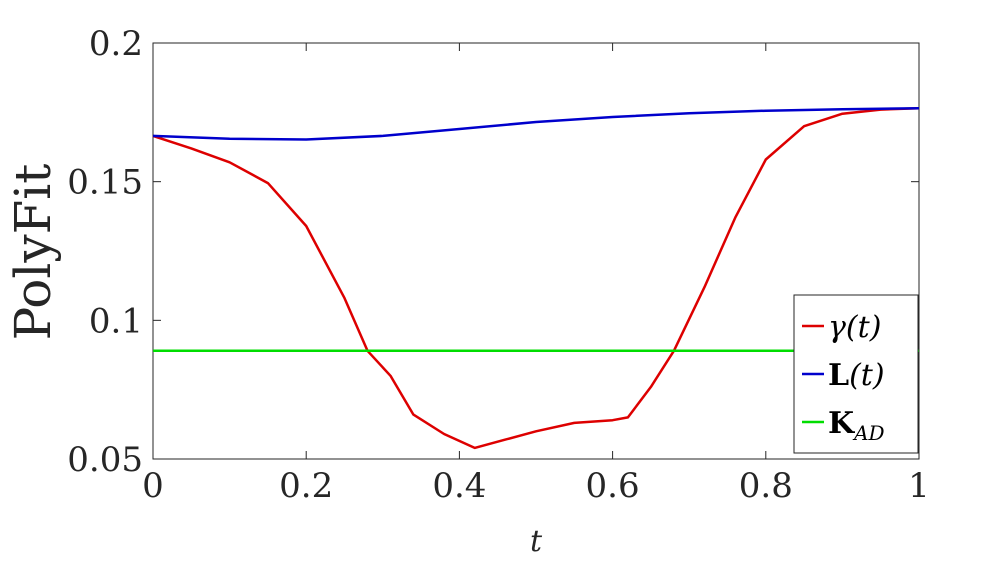  Describe the element at coordinates (116, 321) in the screenshot. I see `y-tick-label: 0.1` at that location.